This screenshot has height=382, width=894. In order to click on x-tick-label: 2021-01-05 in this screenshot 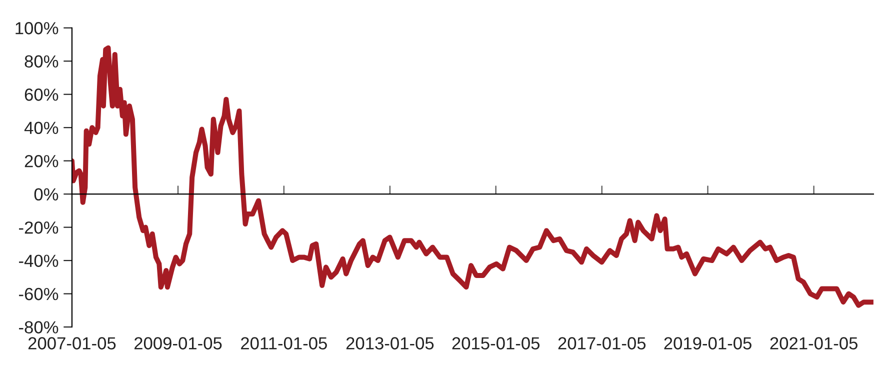, I will do `click(814, 343)`.